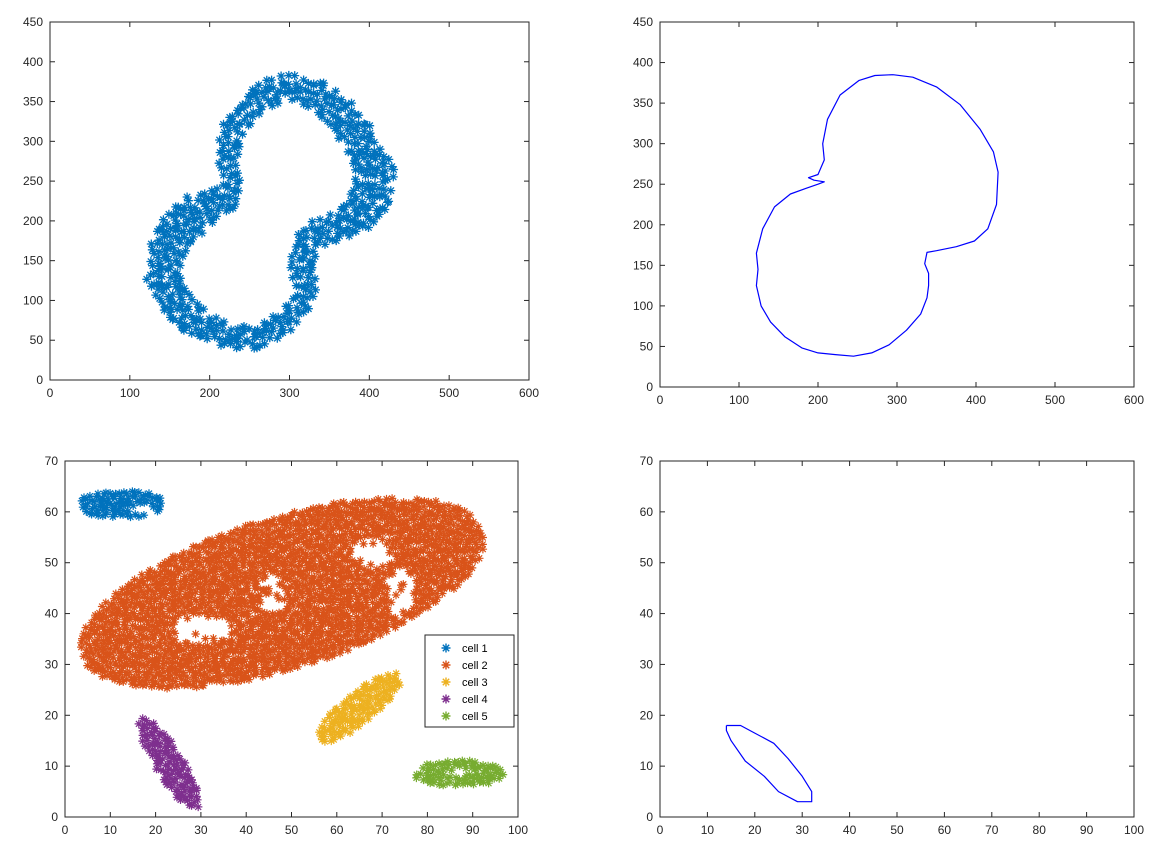 The image size is (1175, 868). What do you see at coordinates (475, 666) in the screenshot?
I see `legend-entry: cell 2` at bounding box center [475, 666].